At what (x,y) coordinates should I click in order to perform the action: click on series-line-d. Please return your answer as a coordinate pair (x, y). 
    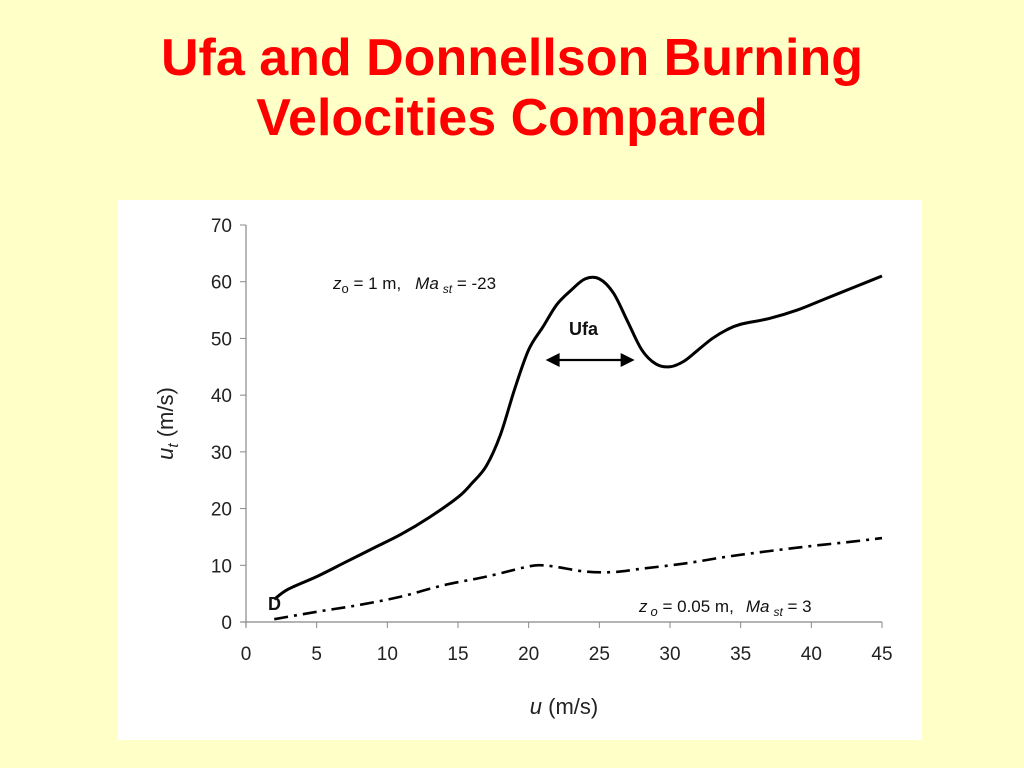
    Looking at the image, I should click on (578, 578).